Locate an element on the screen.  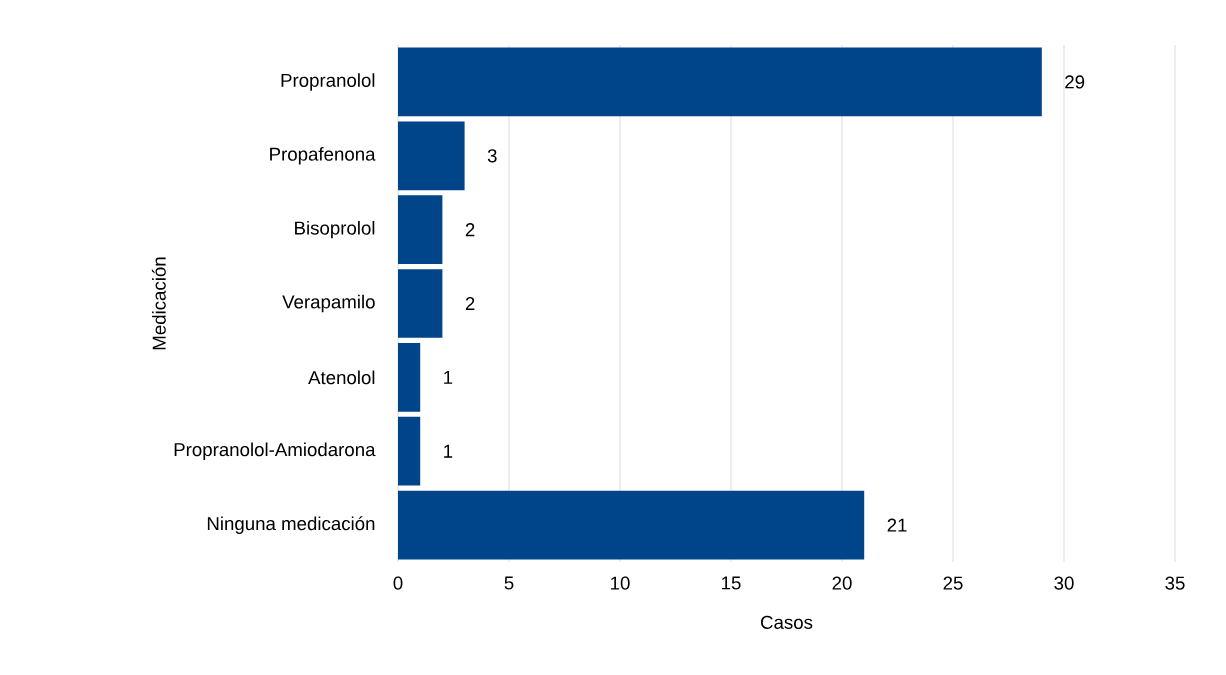
data-label: 3 is located at coordinates (492, 156).